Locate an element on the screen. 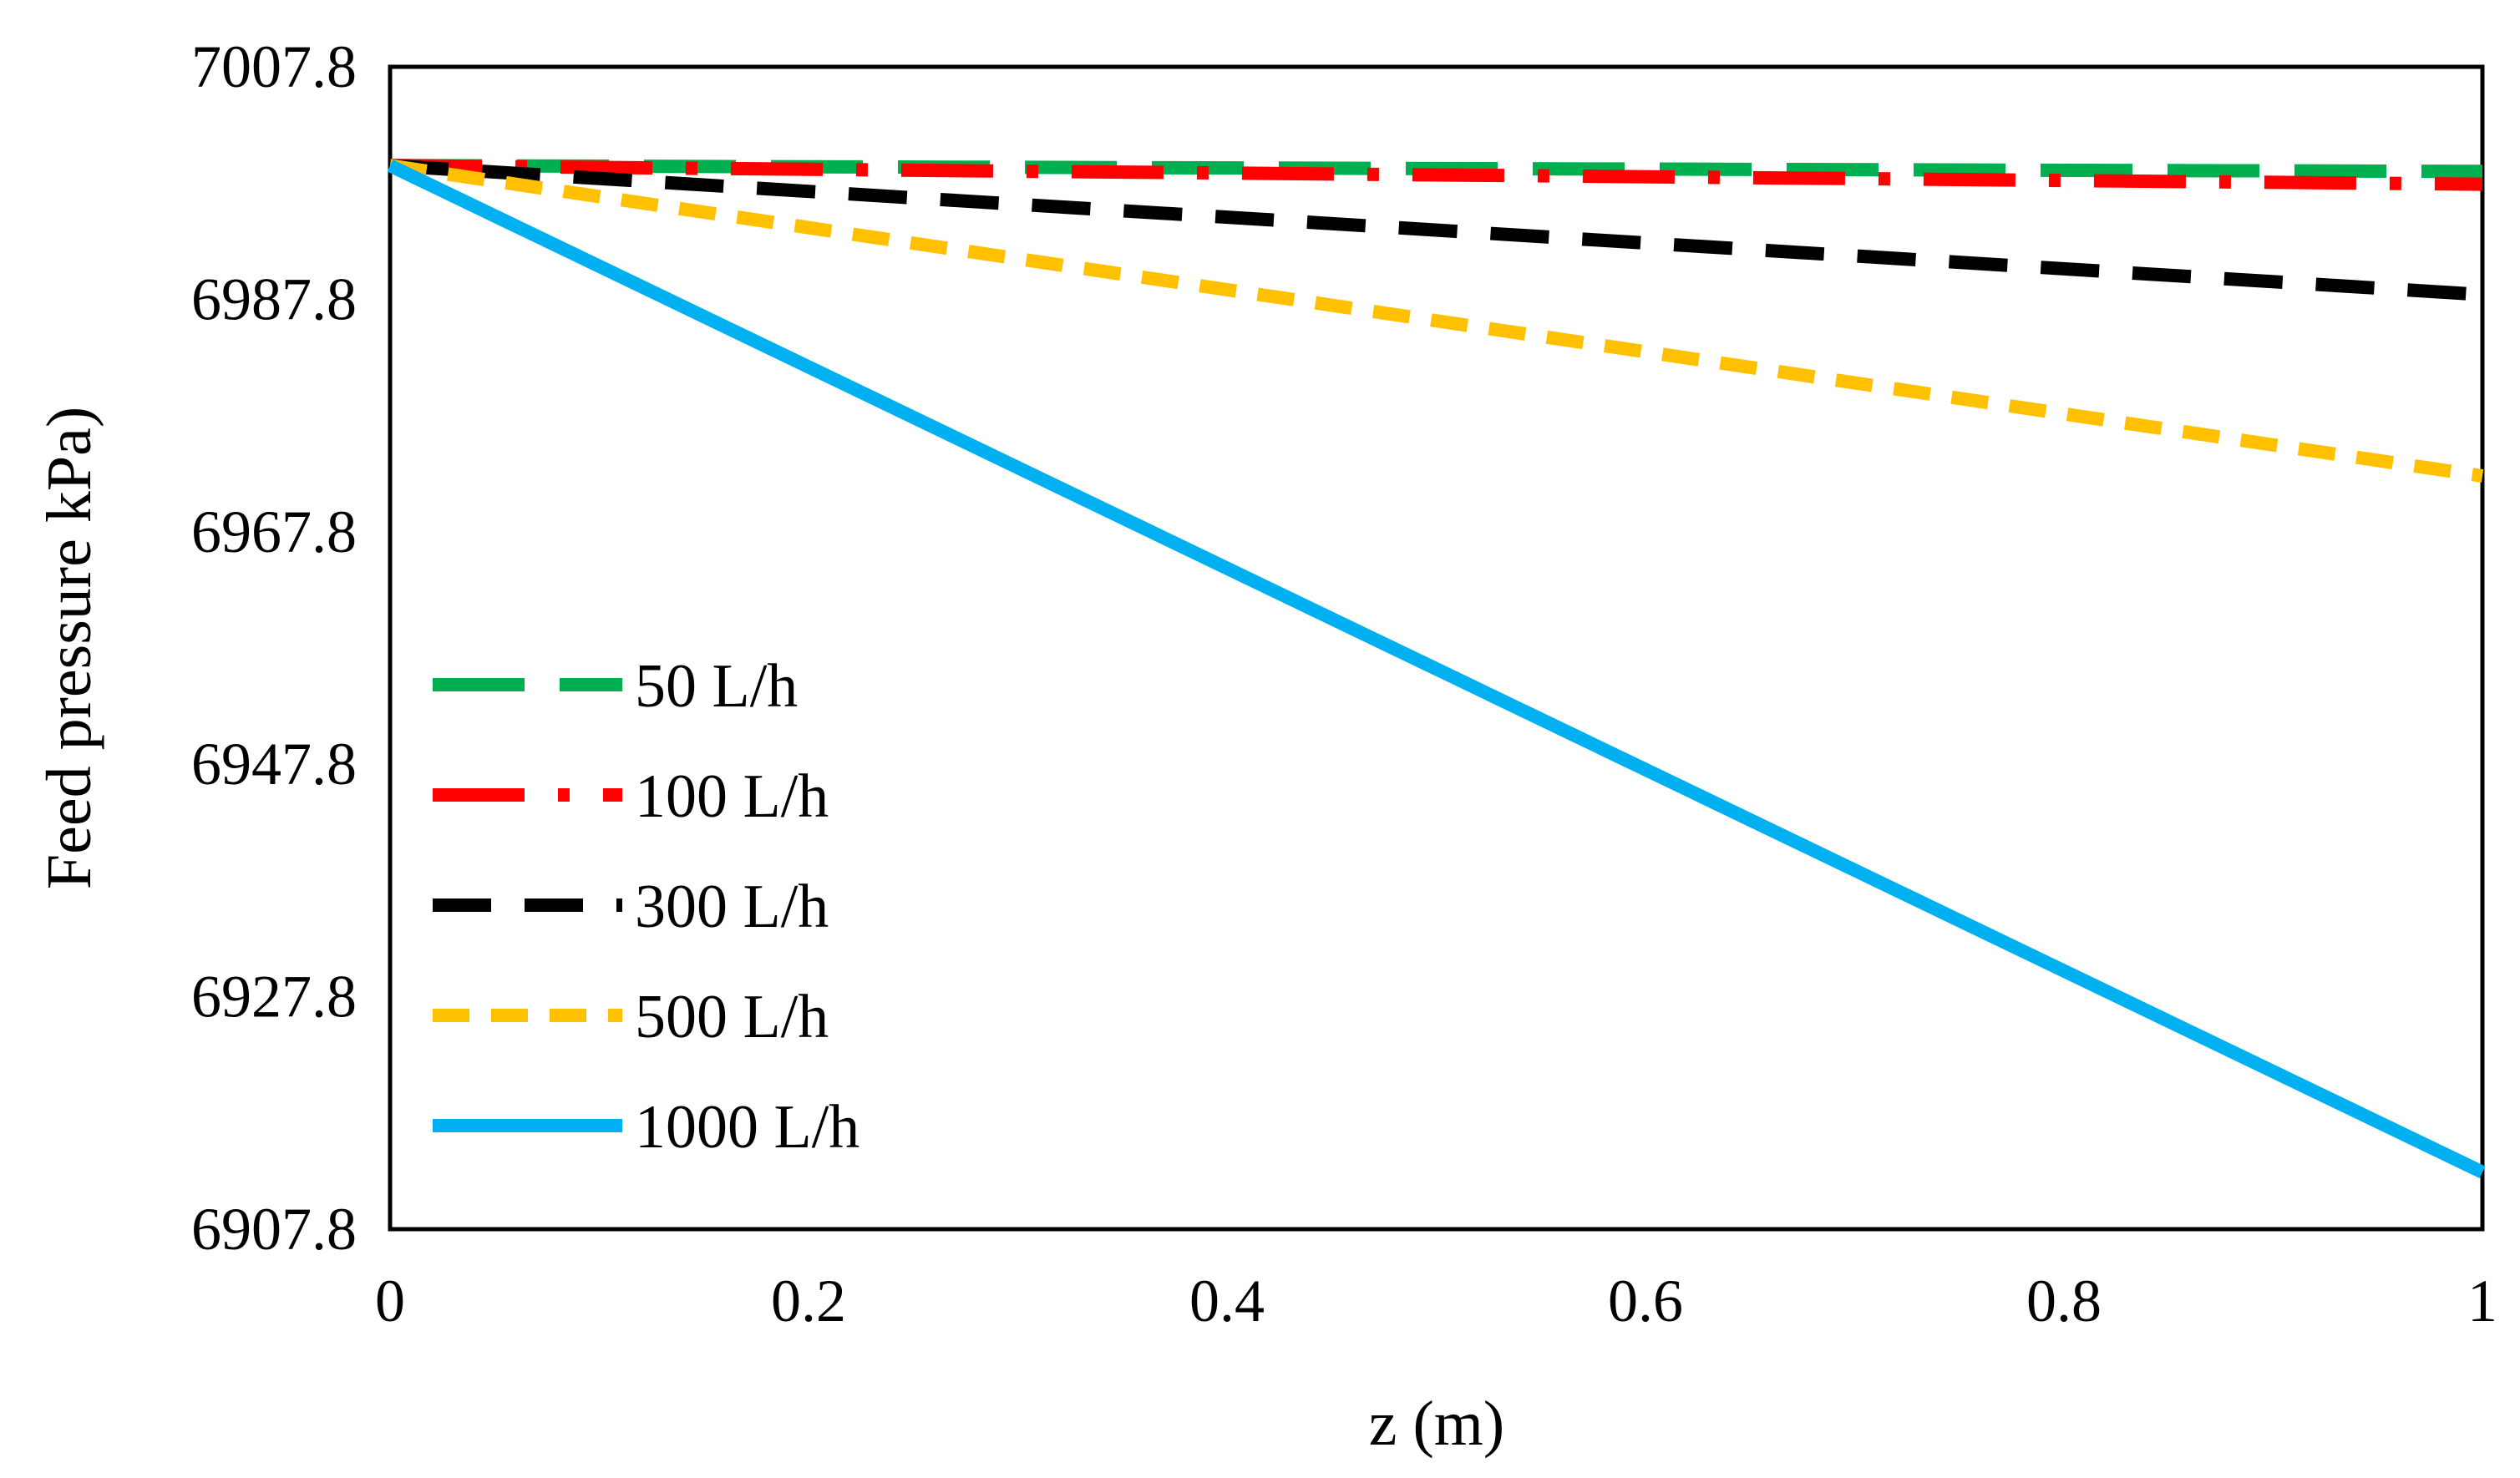 This screenshot has width=2520, height=1478. legend-label: 100 L/h is located at coordinates (732, 796).